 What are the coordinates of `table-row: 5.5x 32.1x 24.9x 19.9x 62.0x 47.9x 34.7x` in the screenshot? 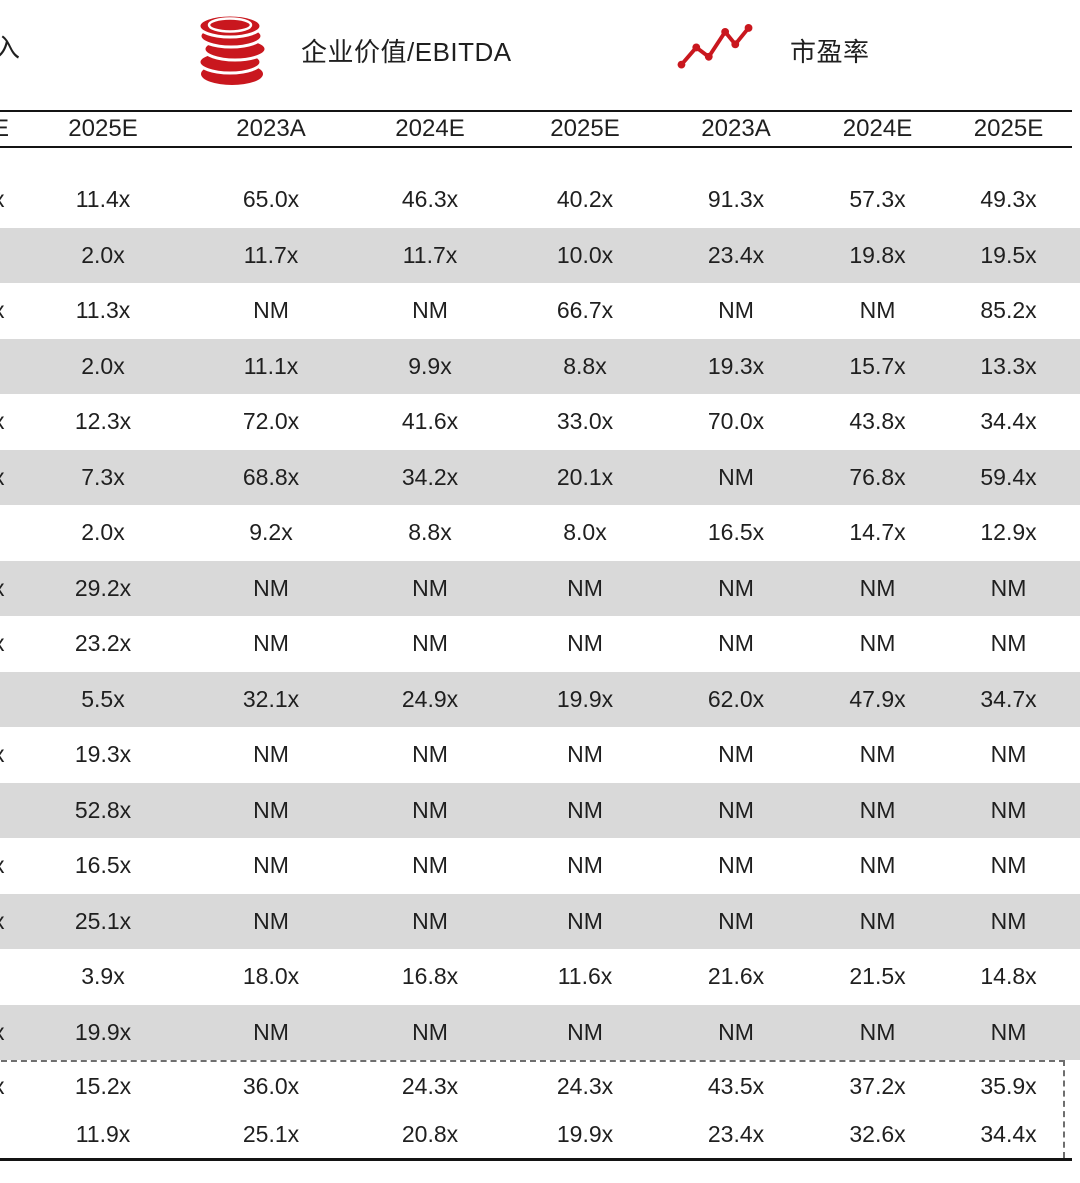 It's located at (540, 699).